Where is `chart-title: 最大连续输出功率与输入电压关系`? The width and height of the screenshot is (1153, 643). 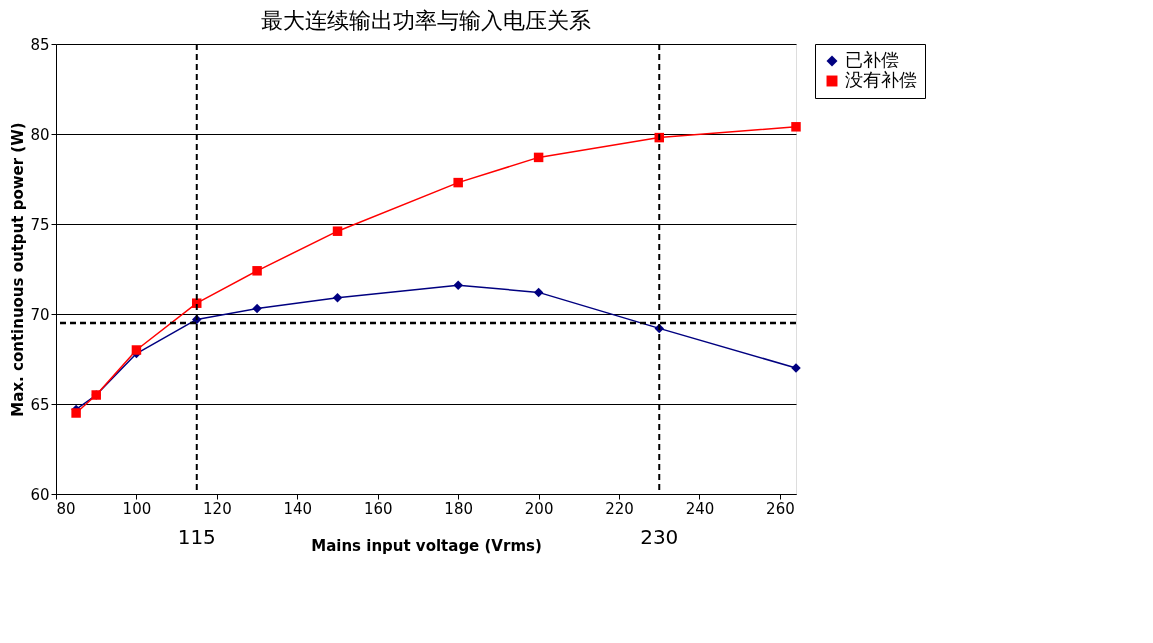
chart-title: 最大连续输出功率与输入电压关系 is located at coordinates (426, 20).